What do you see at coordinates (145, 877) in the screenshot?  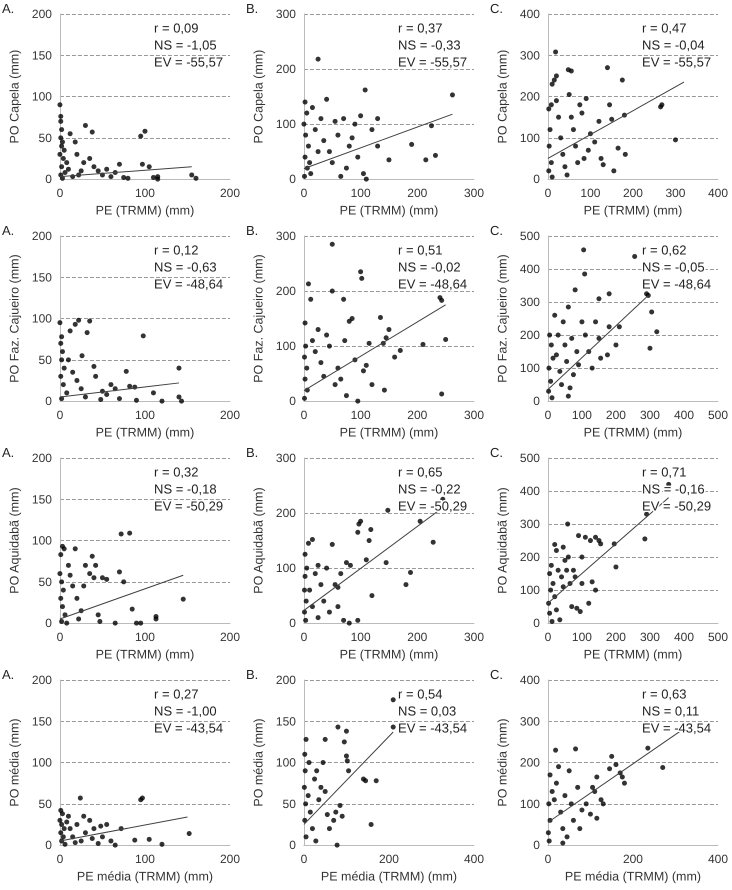 I see `x-axis-title: PE média (TRMM) (mm)` at bounding box center [145, 877].